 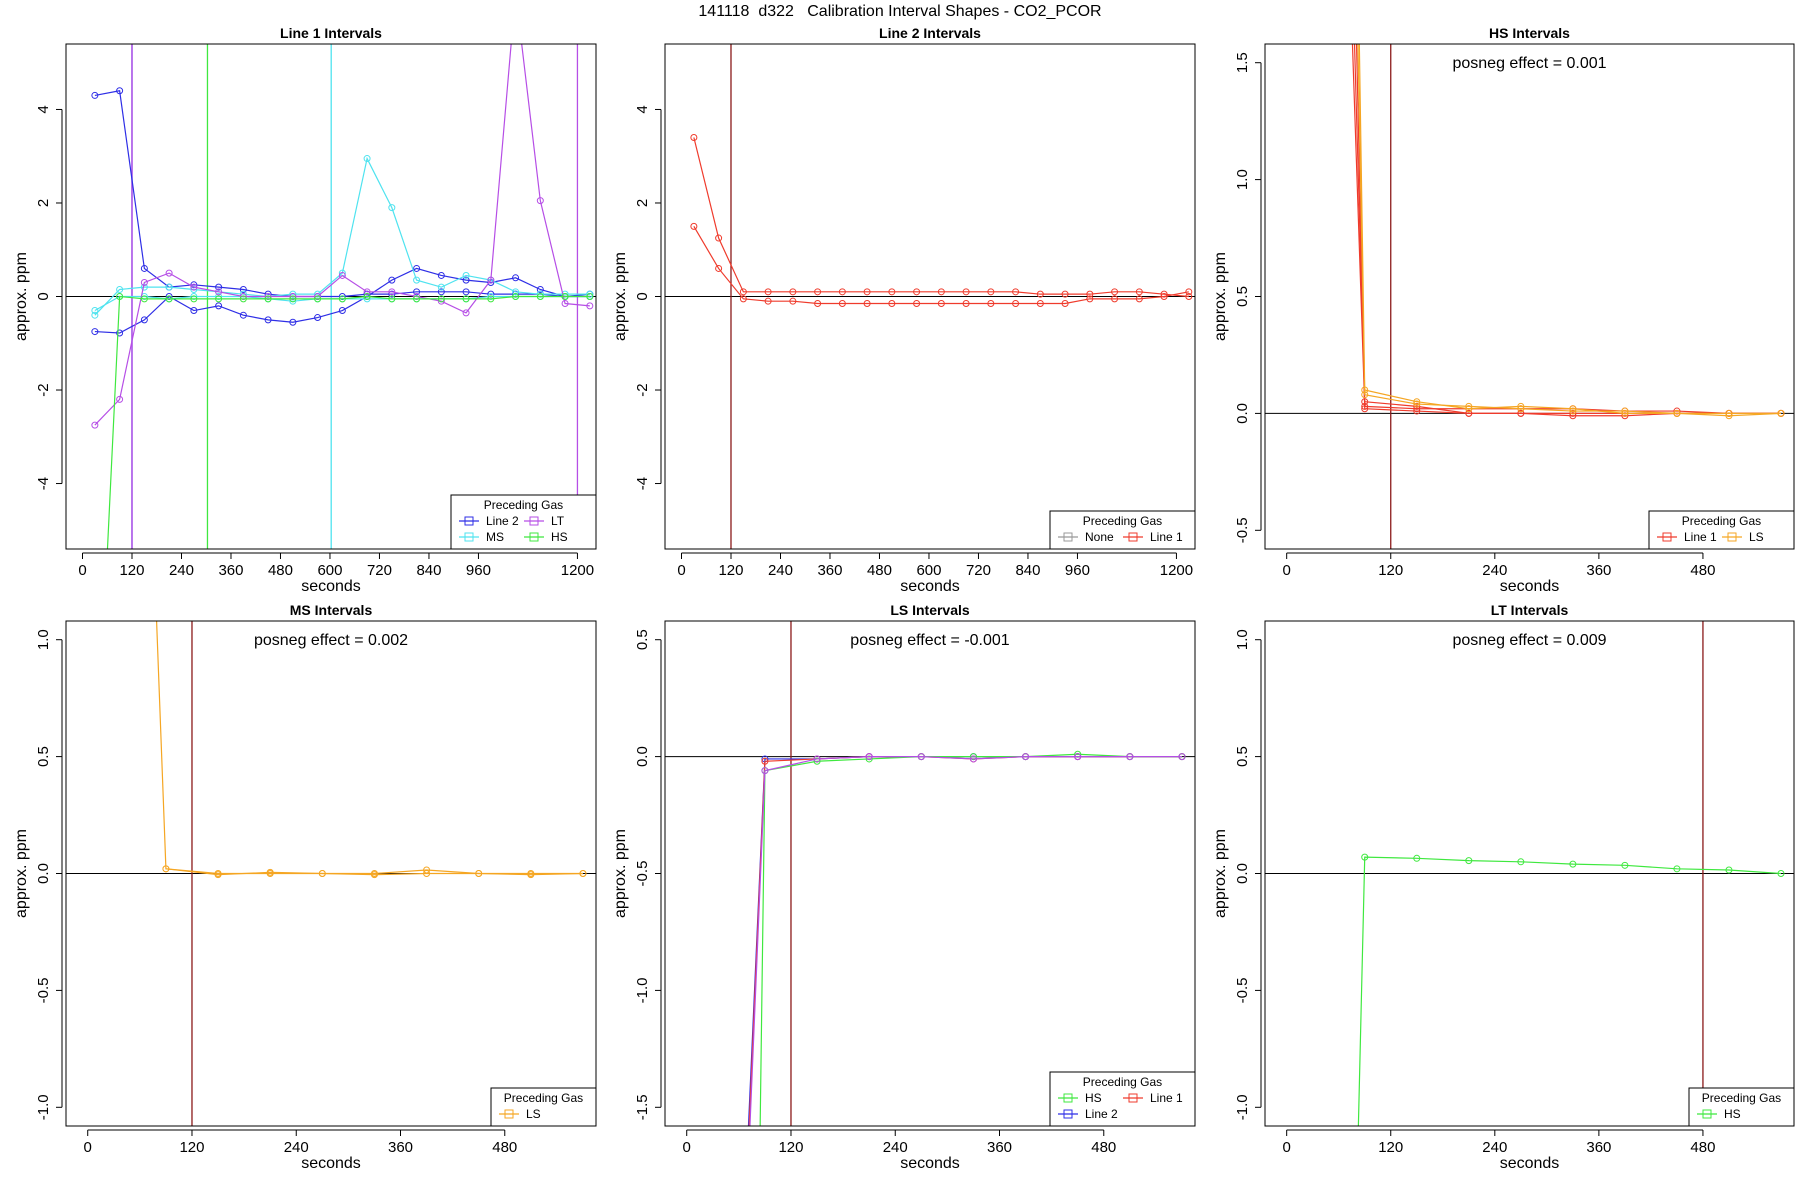 What do you see at coordinates (1700, 537) in the screenshot?
I see `legend-entry-label: Line 1` at bounding box center [1700, 537].